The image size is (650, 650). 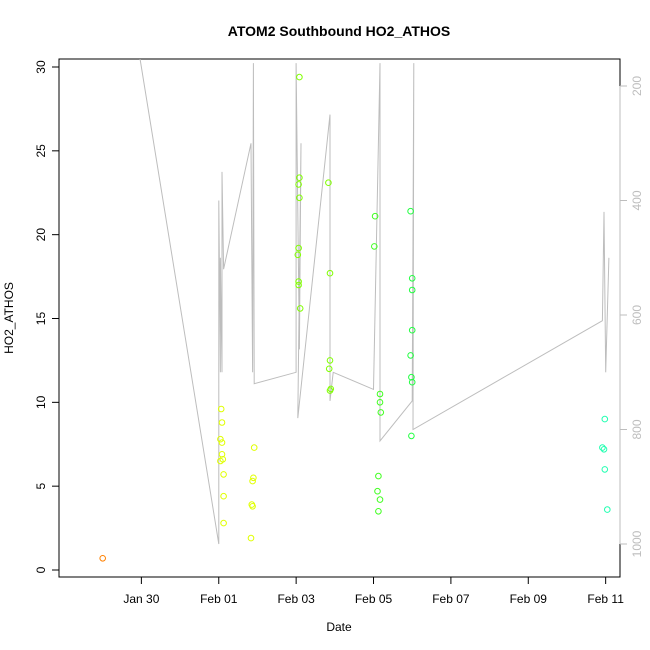 I want to click on y-tick-label: 10, so click(x=41, y=402).